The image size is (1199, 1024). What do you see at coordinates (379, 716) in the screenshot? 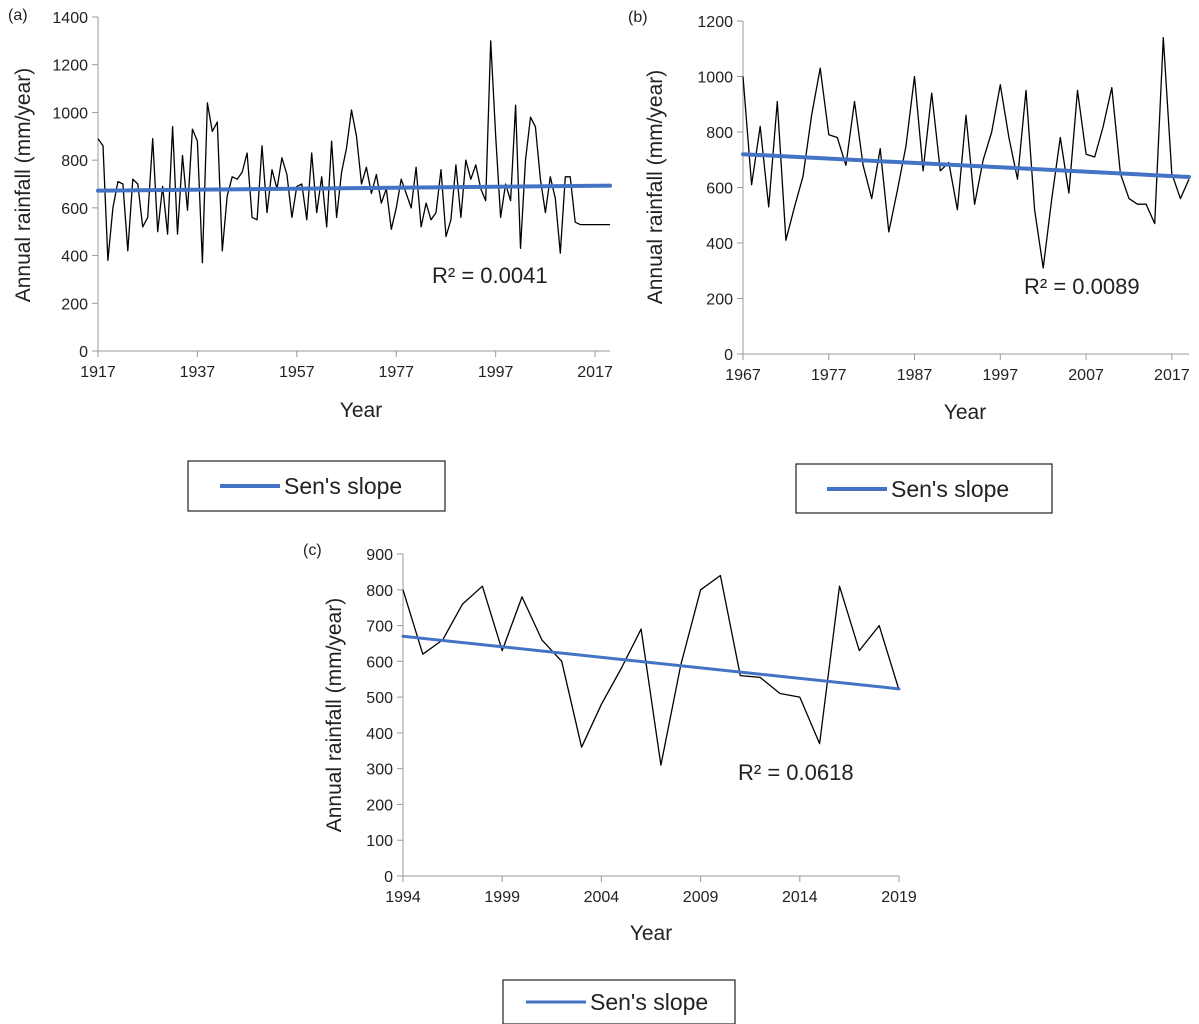
I see `y-tick-labels: 0 100 200 300 400 500 600 700 800 900` at bounding box center [379, 716].